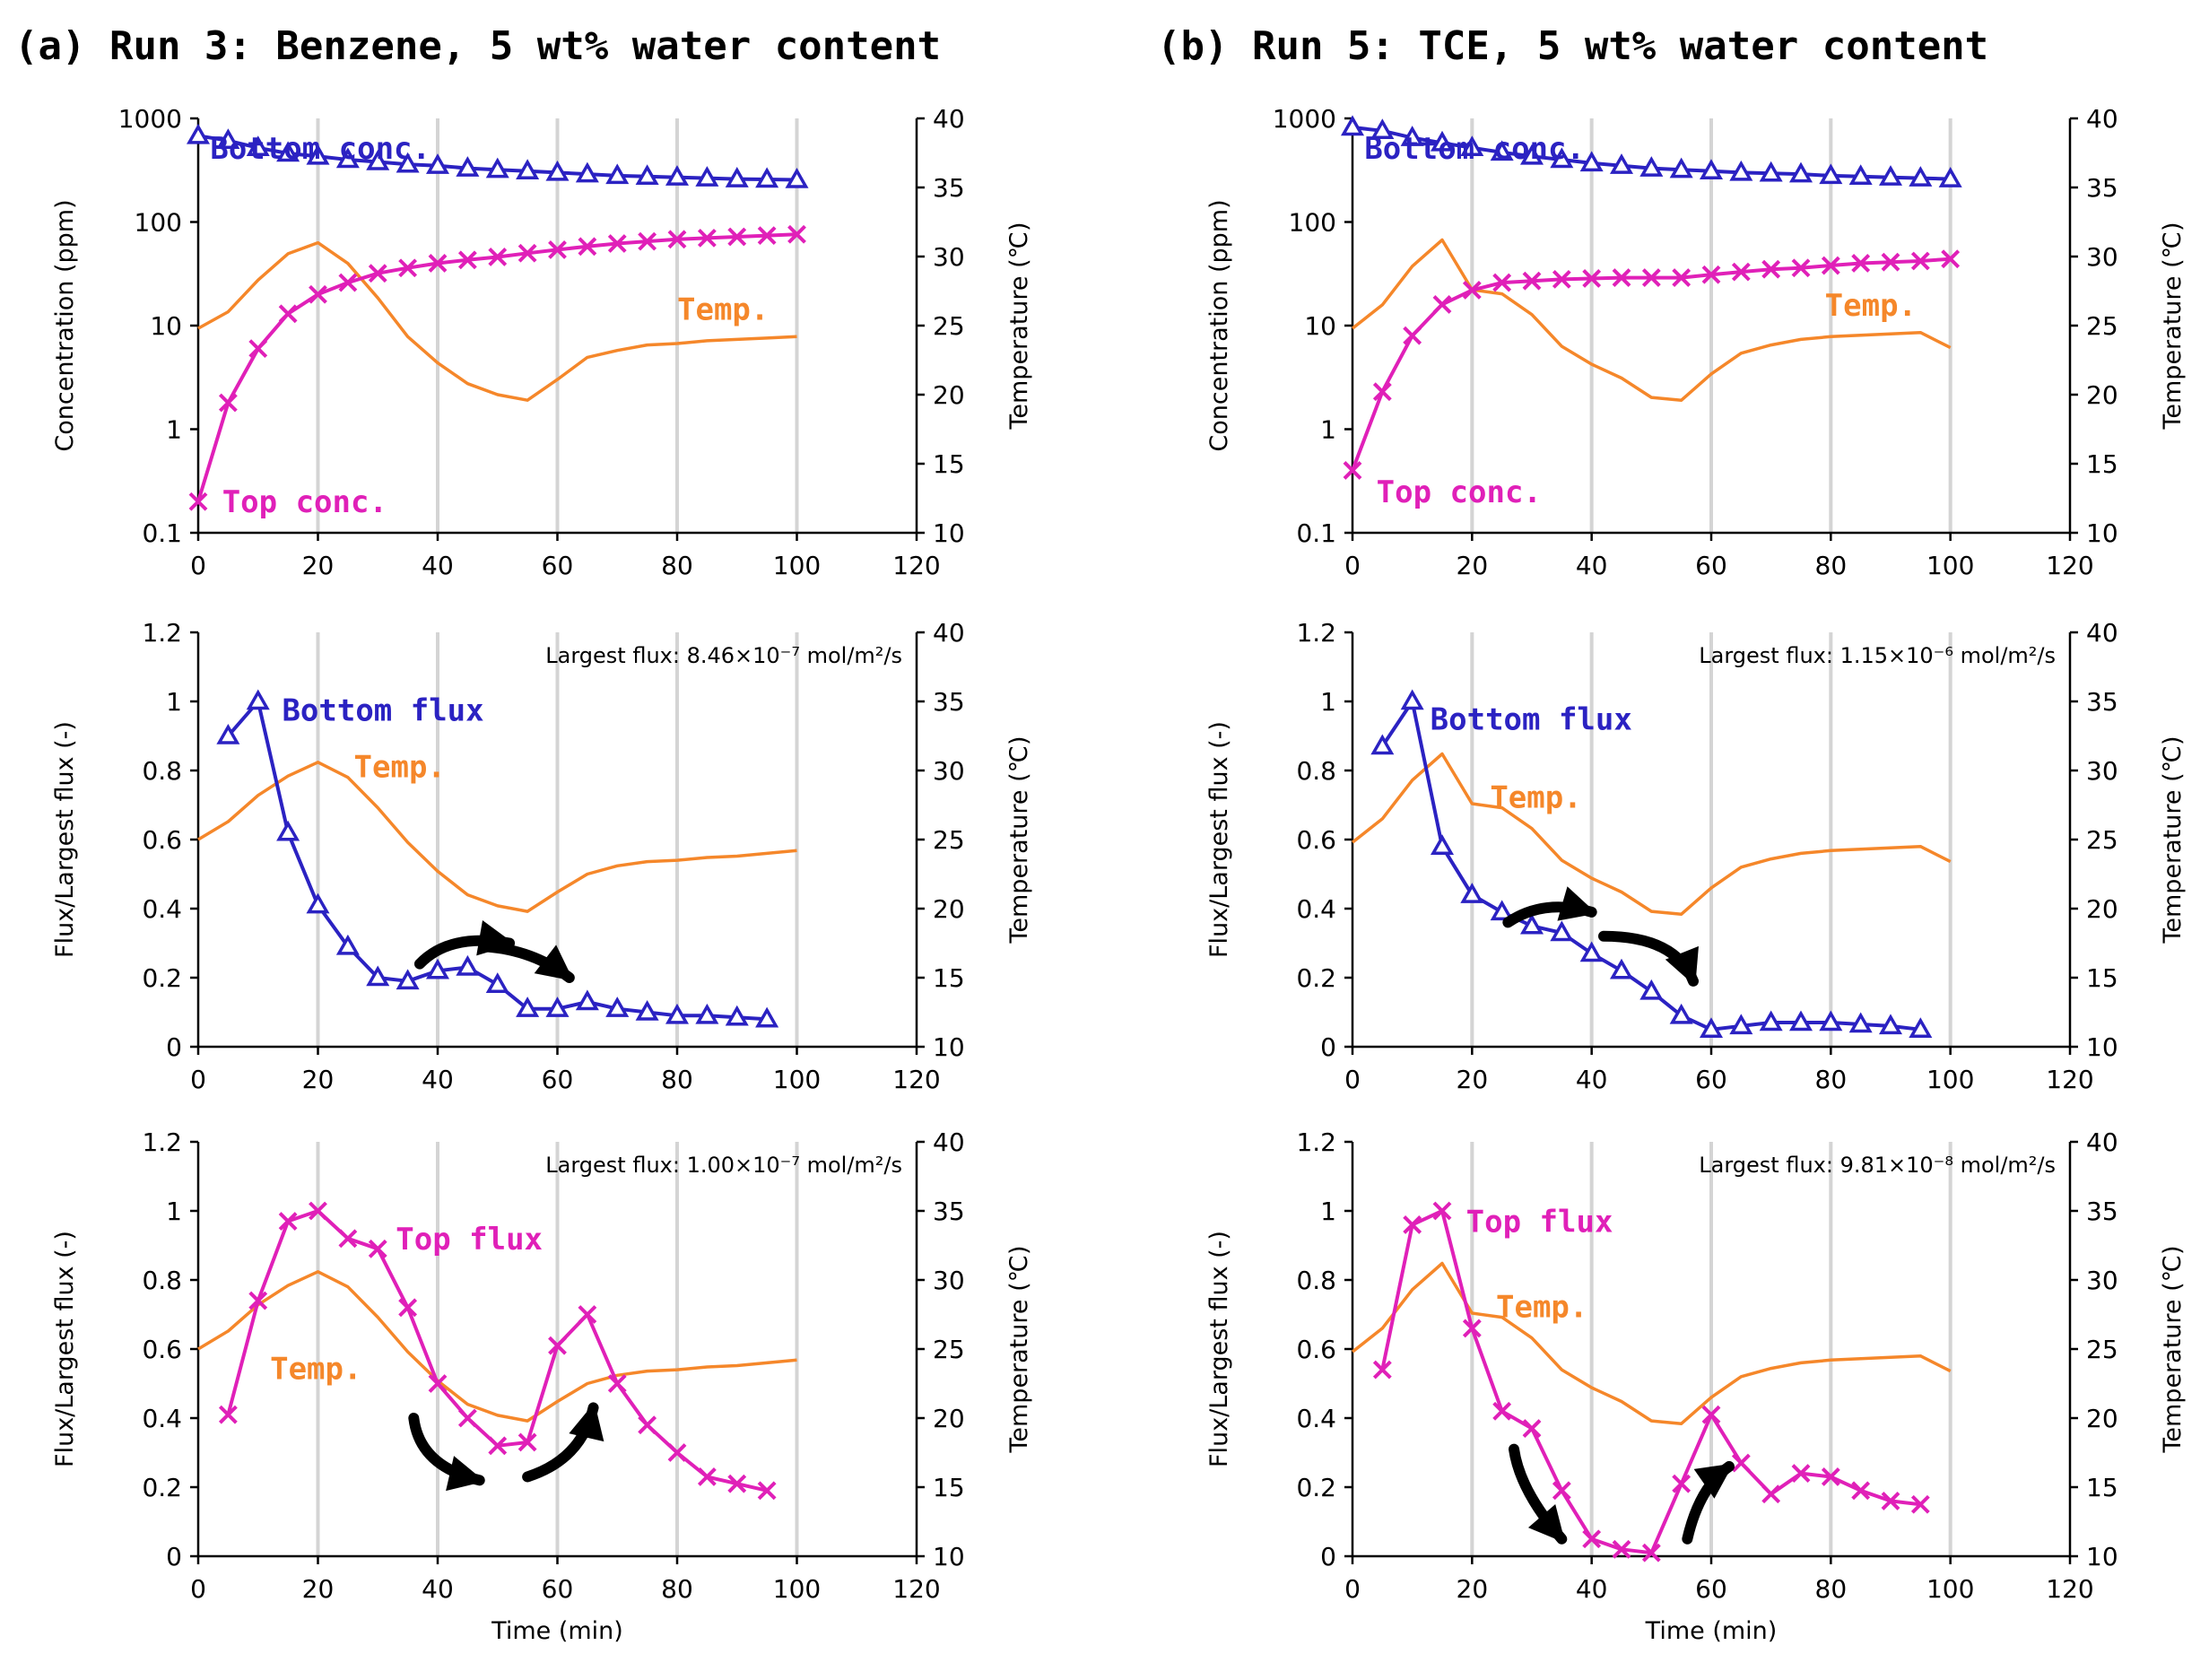  What do you see at coordinates (1592, 566) in the screenshot?
I see `x-tick-label: 40` at bounding box center [1592, 566].